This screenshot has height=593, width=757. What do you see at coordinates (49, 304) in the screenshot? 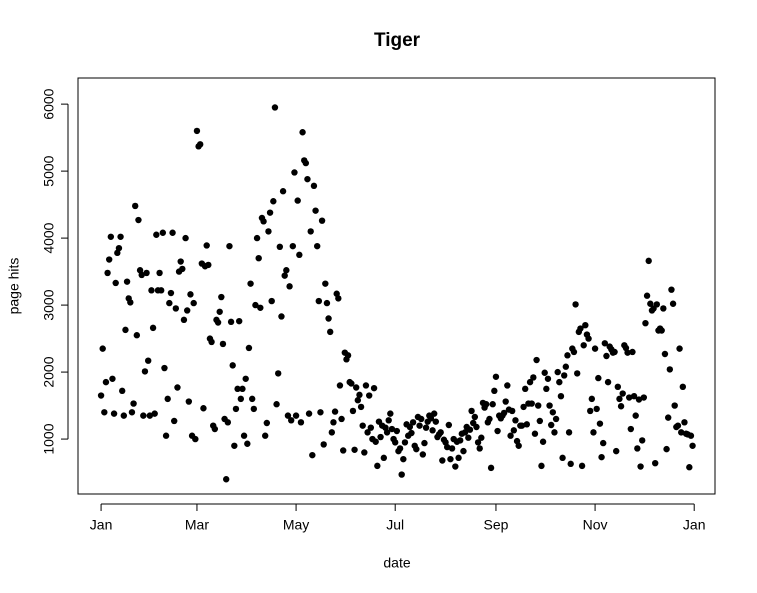
I see `y-tick-label: 3000` at bounding box center [49, 304].